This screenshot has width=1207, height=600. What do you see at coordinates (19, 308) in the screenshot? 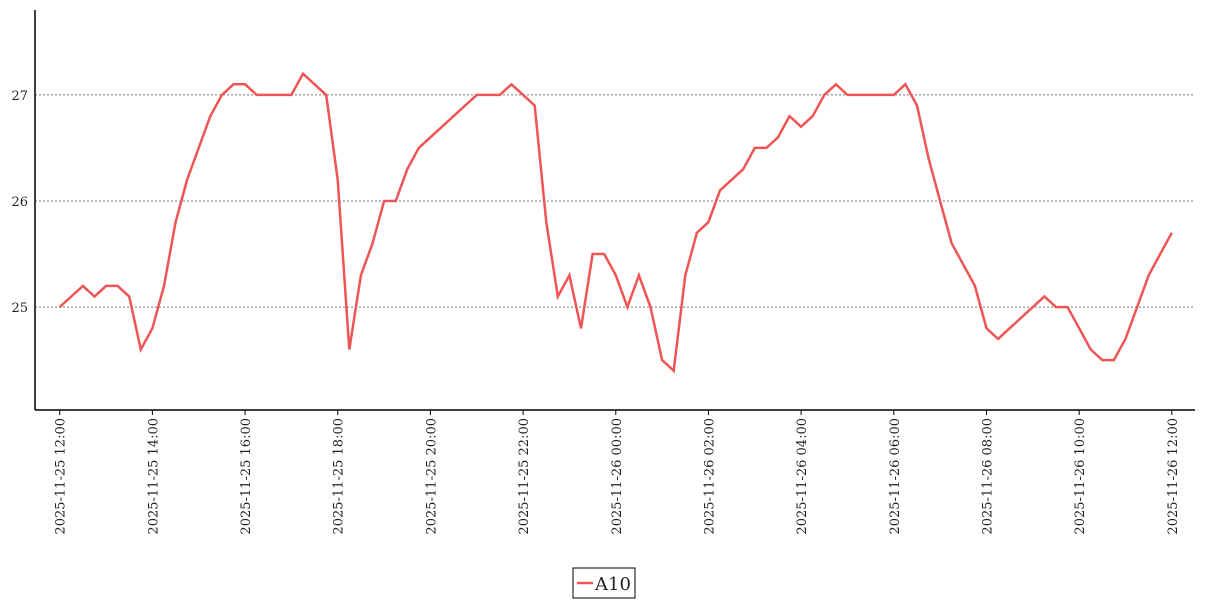
I see `y-tick-label: 25` at bounding box center [19, 308].